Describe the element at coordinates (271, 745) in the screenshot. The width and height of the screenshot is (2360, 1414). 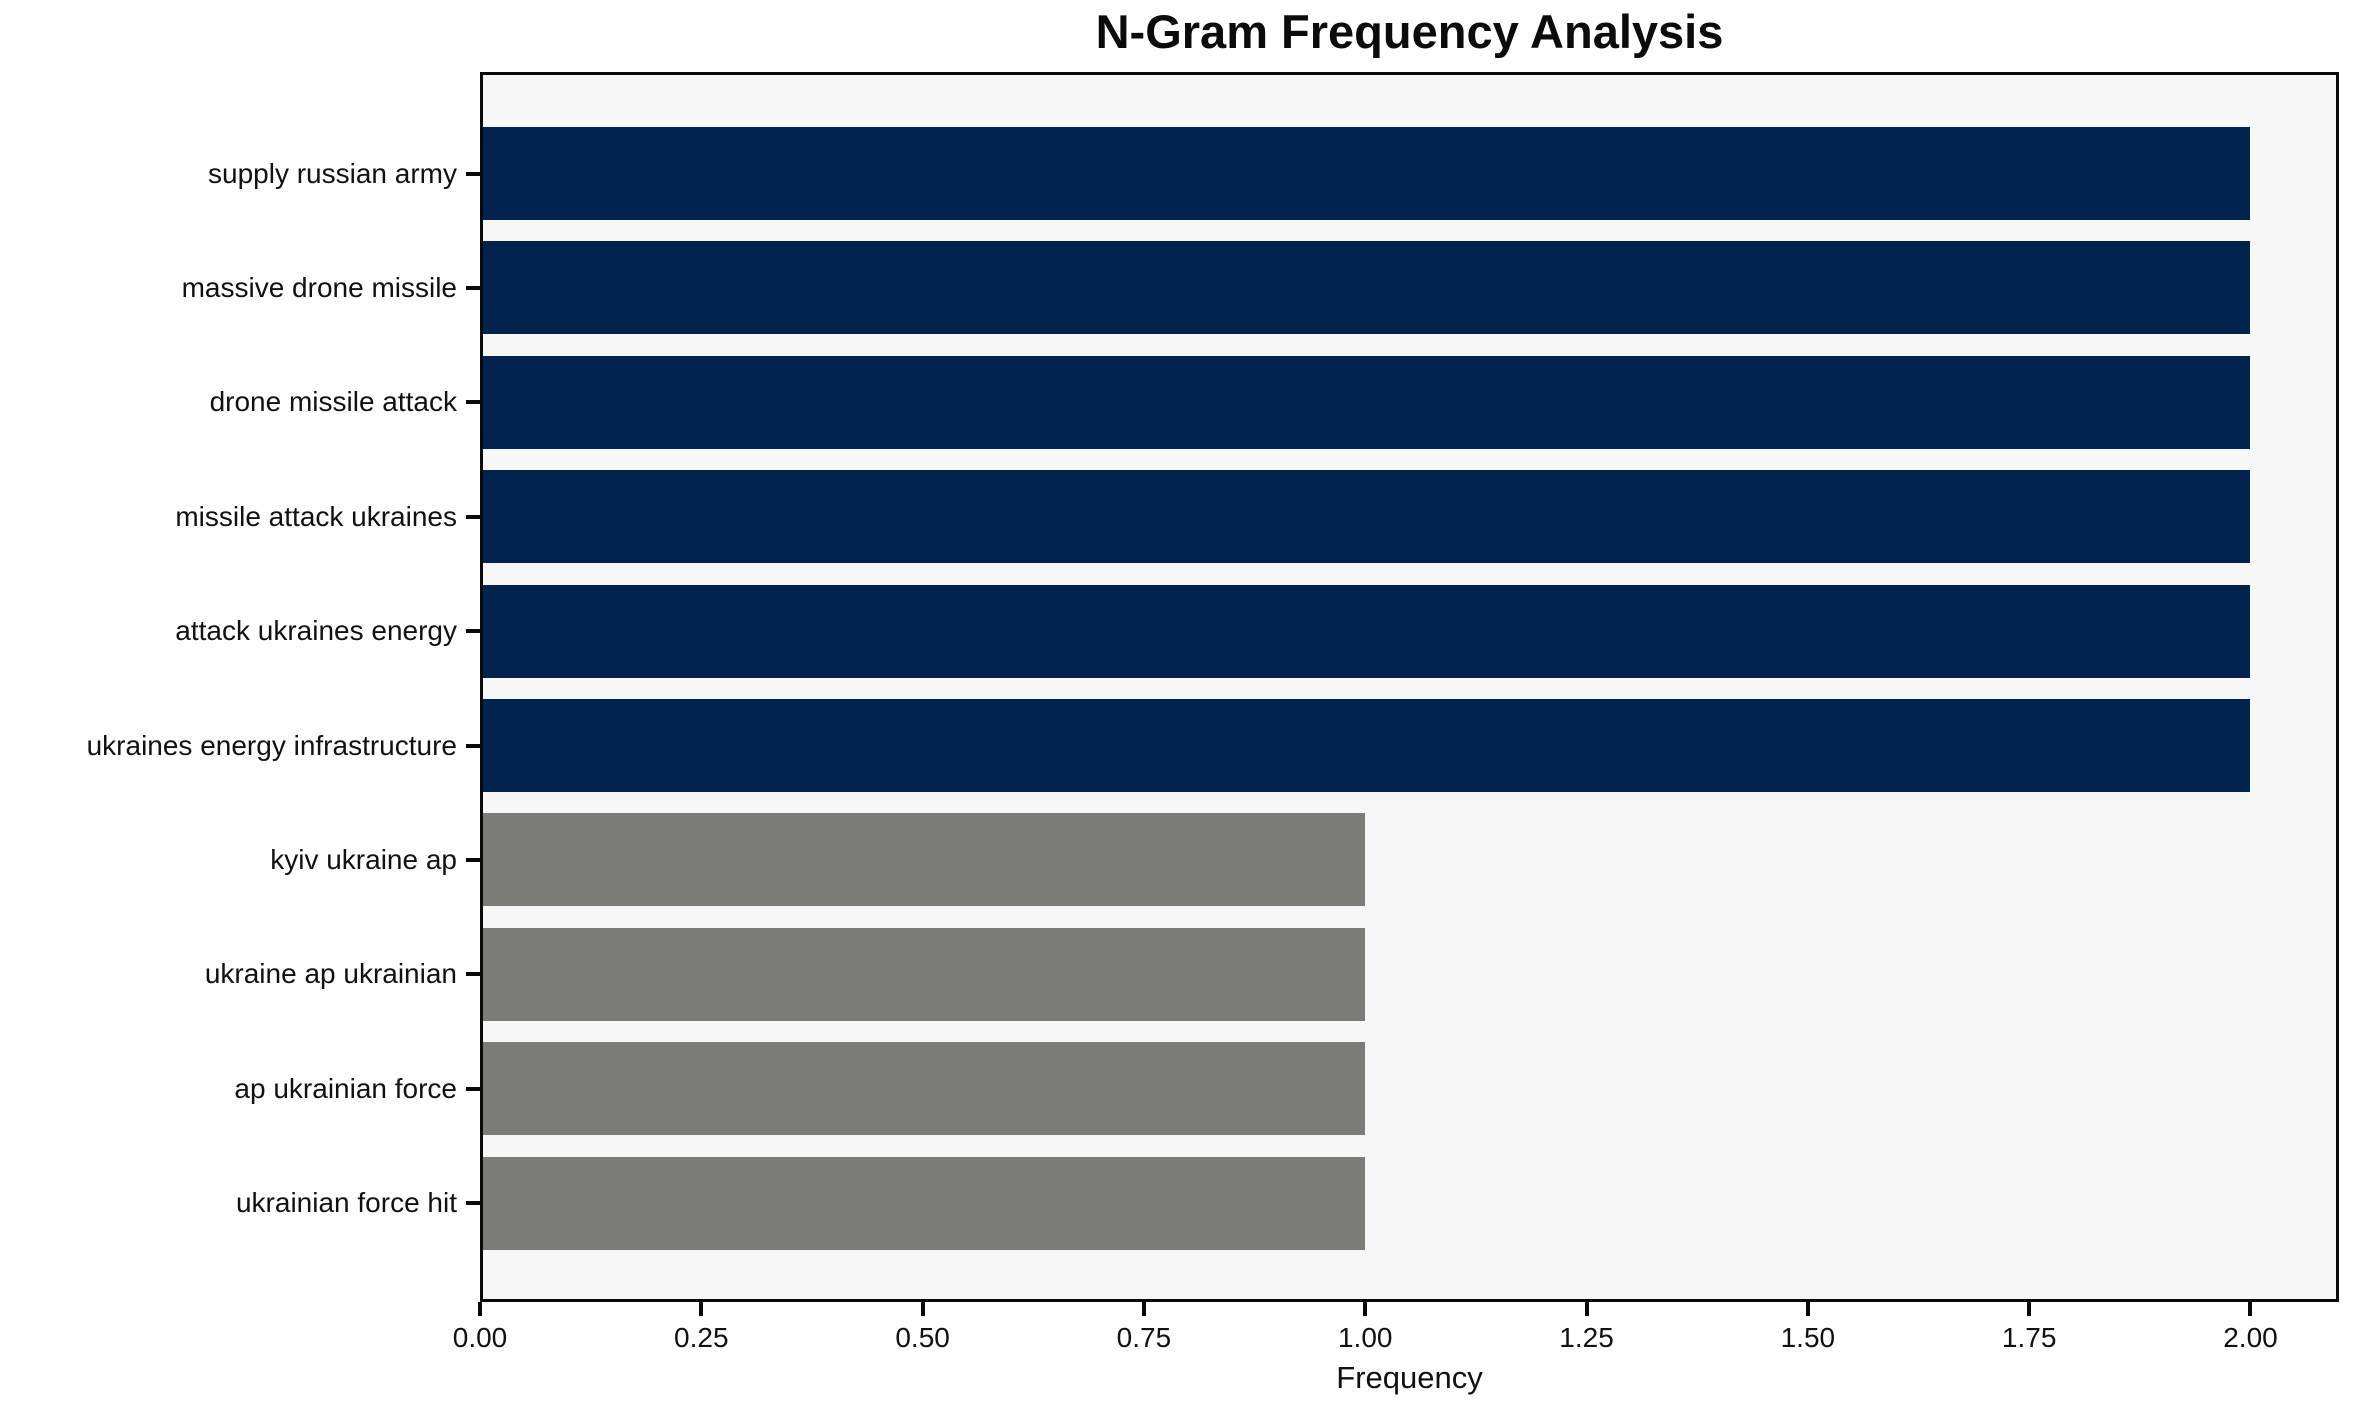
I see `y-tick-label: ukraines energy infrastructure` at that location.